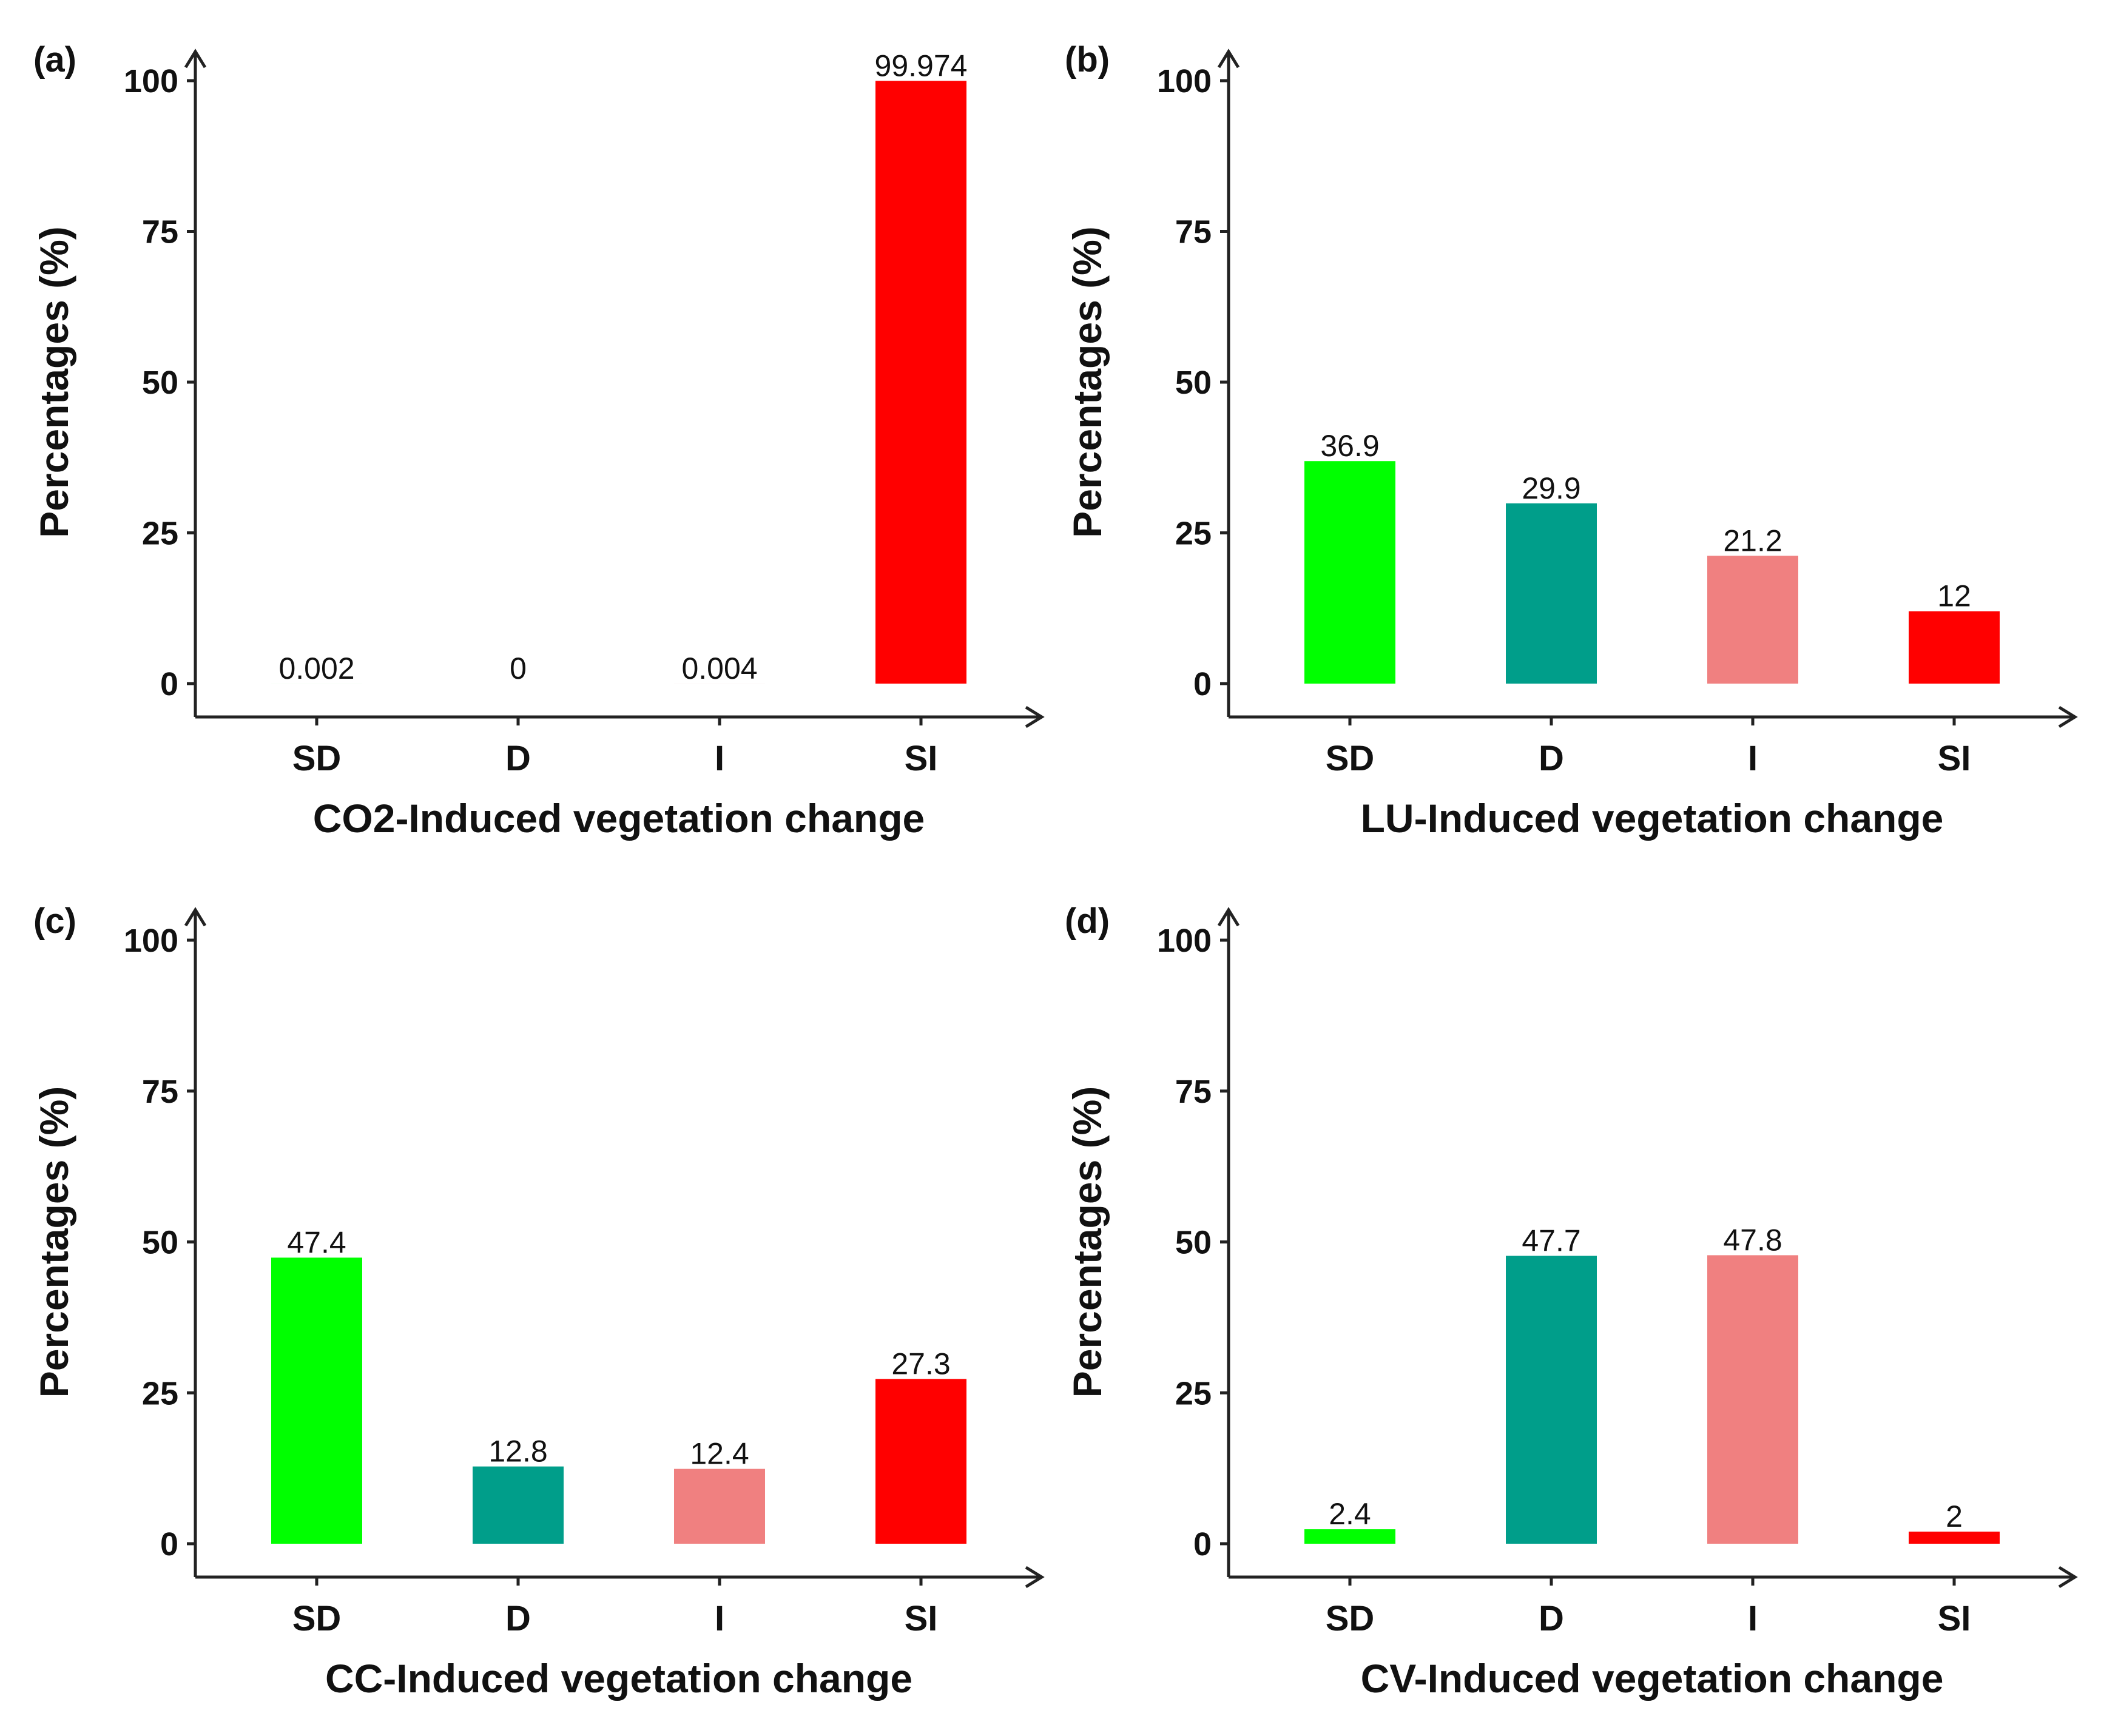  What do you see at coordinates (1087, 921) in the screenshot?
I see `panel-label: (d)` at bounding box center [1087, 921].